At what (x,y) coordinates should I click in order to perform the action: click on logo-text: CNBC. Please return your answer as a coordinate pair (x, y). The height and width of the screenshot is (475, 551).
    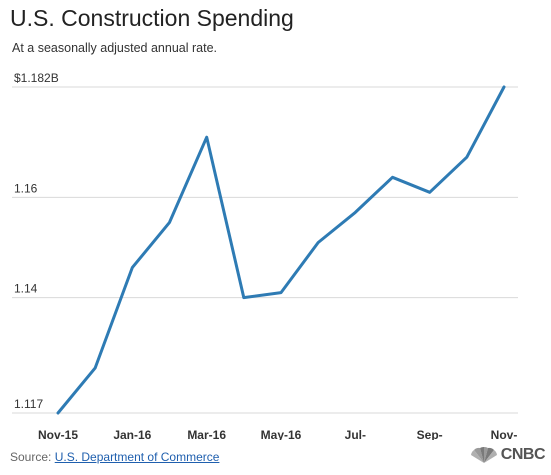
    Looking at the image, I should click on (523, 454).